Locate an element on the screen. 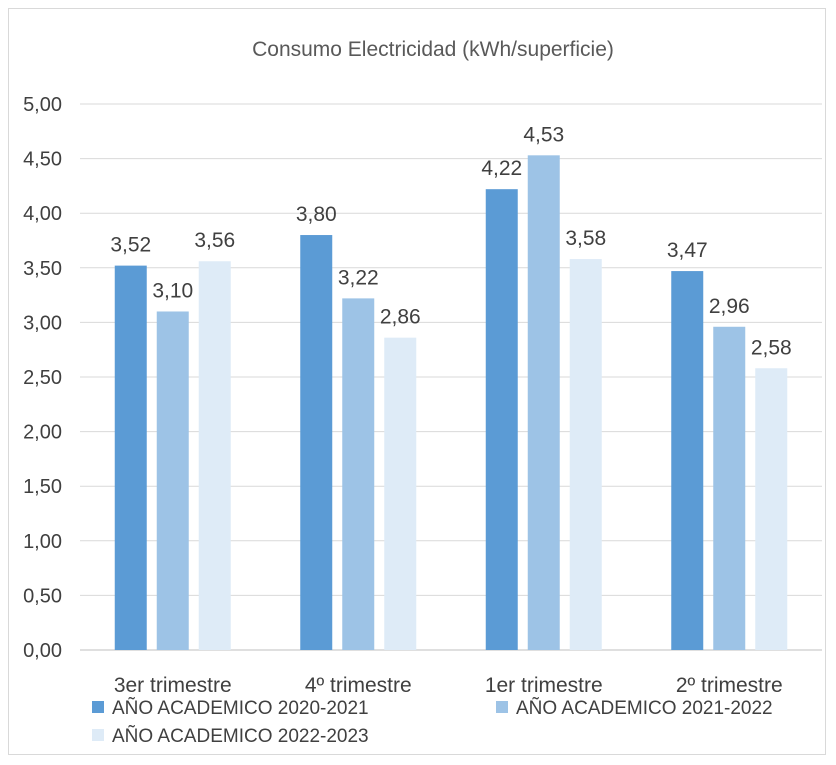 The image size is (836, 765). legend-label: AÑO ACADEMICO 2020-2021 is located at coordinates (240, 708).